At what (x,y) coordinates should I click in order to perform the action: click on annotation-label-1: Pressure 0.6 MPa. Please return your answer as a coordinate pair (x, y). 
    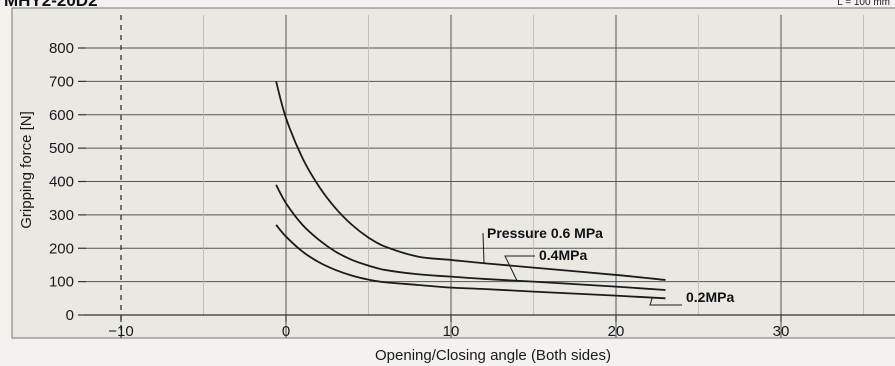
    Looking at the image, I should click on (545, 233).